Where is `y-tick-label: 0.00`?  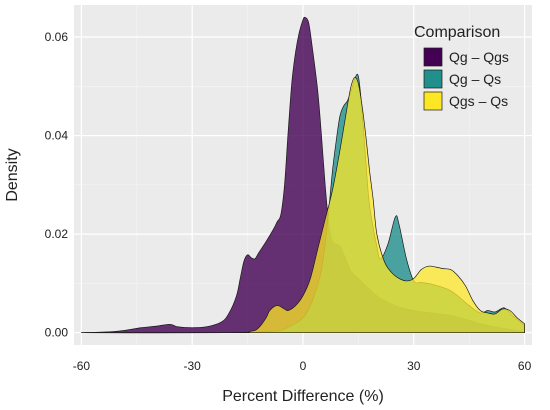 y-tick-label: 0.00 is located at coordinates (57, 333).